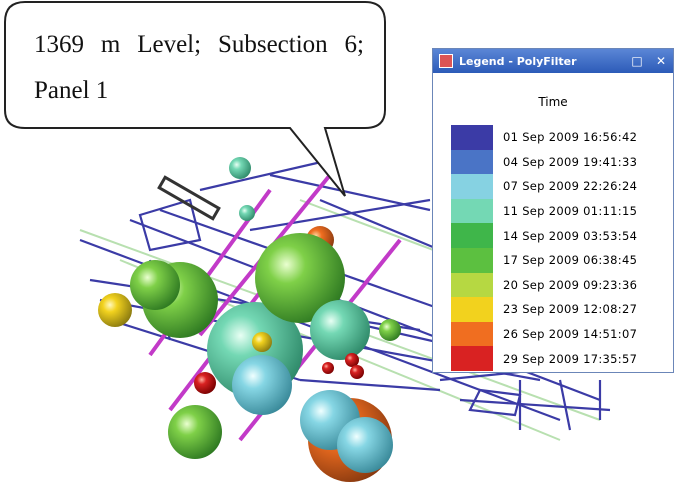 Image resolution: width=676 pixels, height=489 pixels. I want to click on legend-label: 01 Sep 2009 16:56:42, so click(570, 137).